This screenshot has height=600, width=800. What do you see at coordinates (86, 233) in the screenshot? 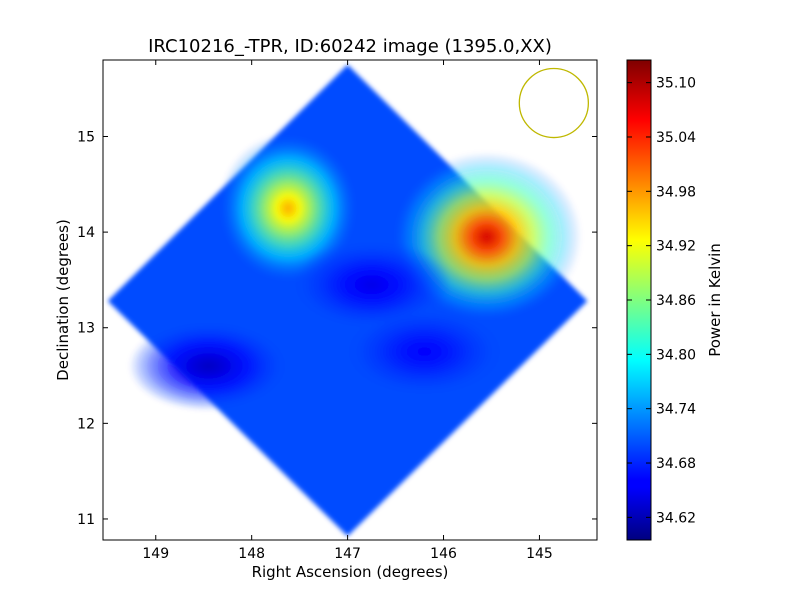
I see `y-tick-label: 14` at bounding box center [86, 233].